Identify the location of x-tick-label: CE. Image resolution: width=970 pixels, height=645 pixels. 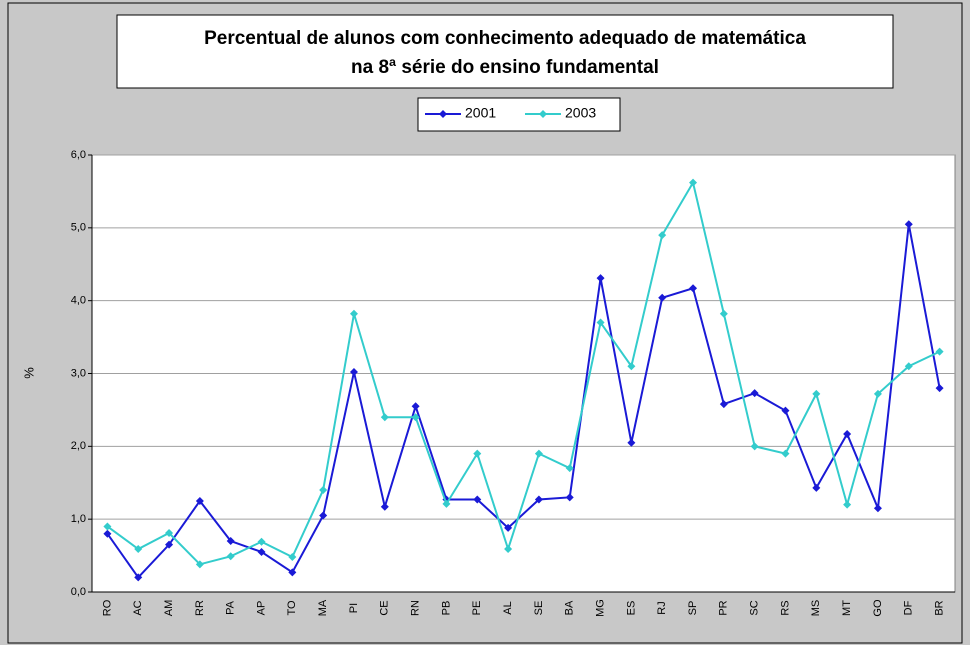
(385, 607).